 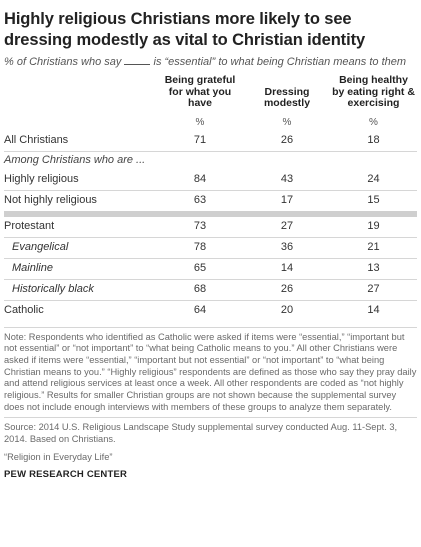 What do you see at coordinates (40, 247) in the screenshot?
I see `row-label: Evangelical` at bounding box center [40, 247].